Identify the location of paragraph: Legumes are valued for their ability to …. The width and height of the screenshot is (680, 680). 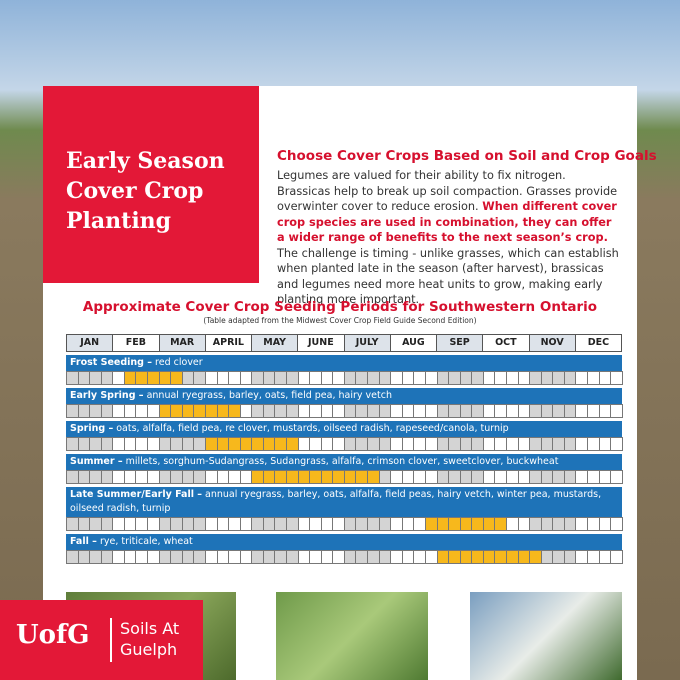
(449, 238).